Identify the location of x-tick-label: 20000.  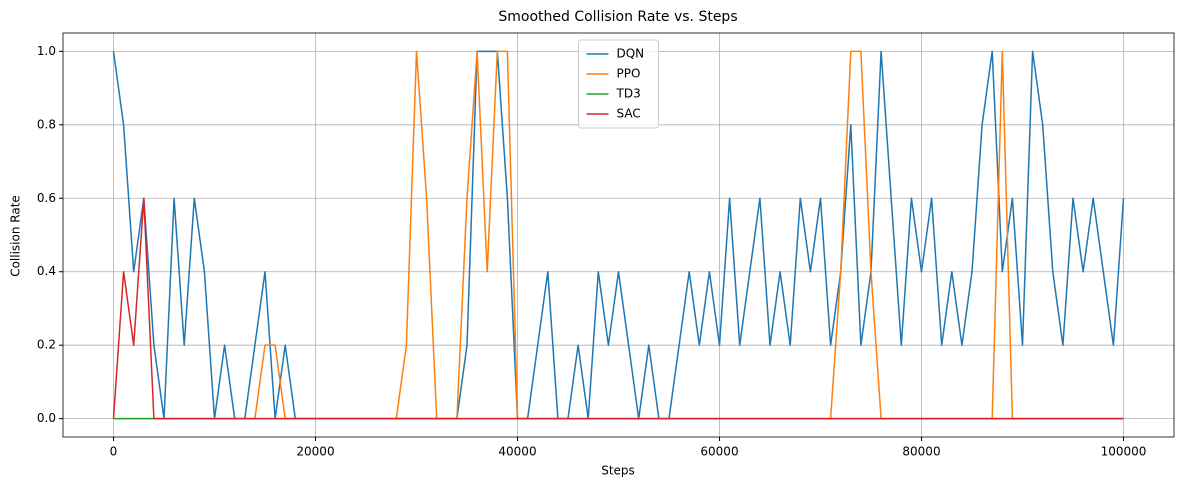
(315, 452).